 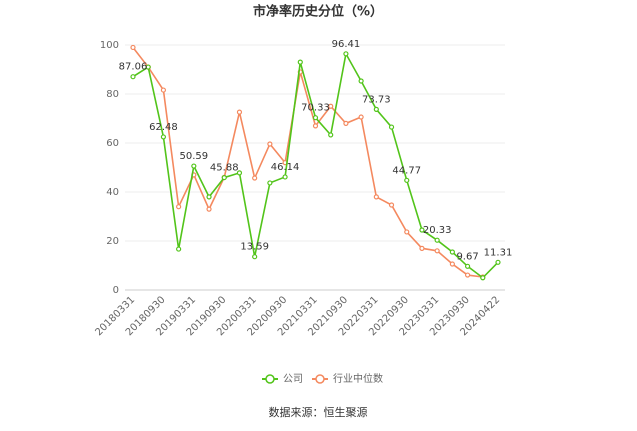 I want to click on data-label: 45.88, so click(x=224, y=168).